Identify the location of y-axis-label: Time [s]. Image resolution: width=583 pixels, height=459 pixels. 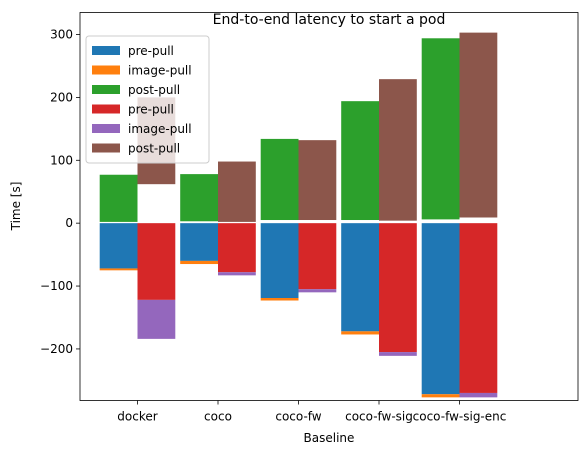
(16, 207).